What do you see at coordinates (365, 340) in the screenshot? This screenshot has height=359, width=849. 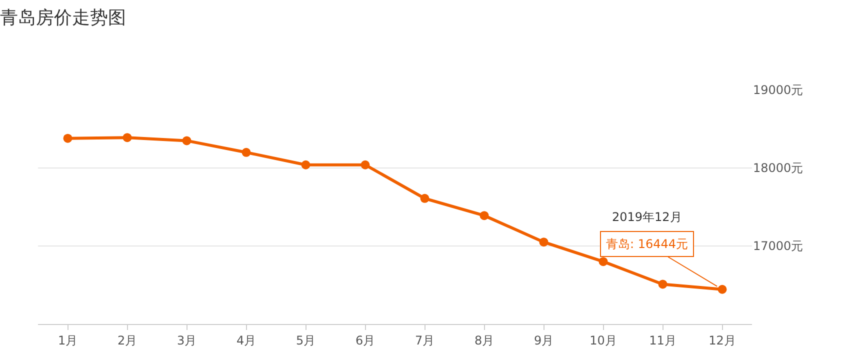 I see `x-tick-label: 6月` at bounding box center [365, 340].